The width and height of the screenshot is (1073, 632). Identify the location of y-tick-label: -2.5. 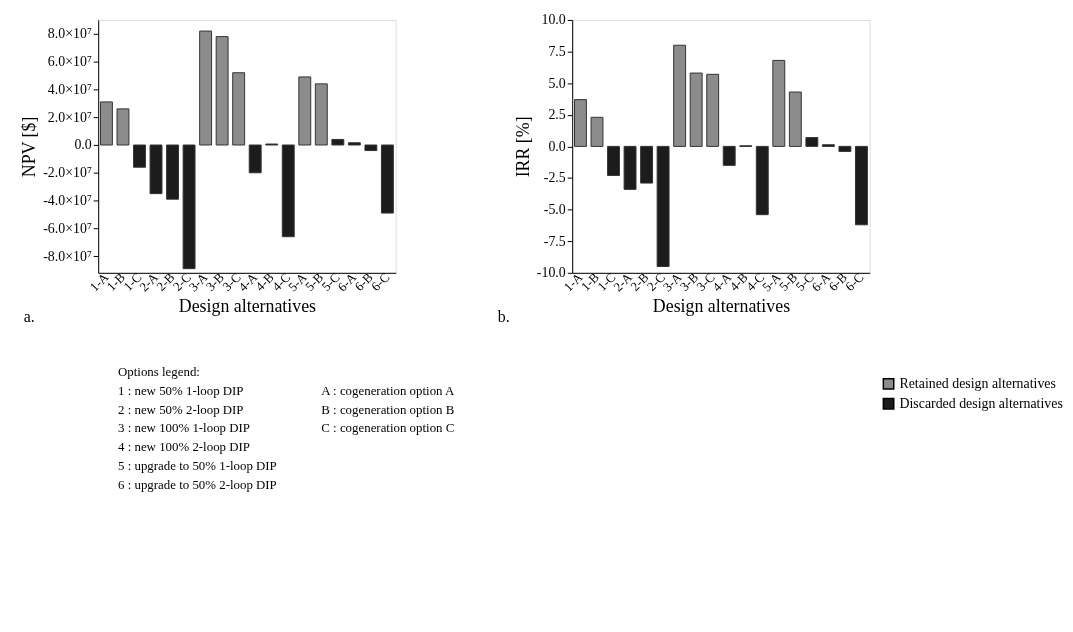
(554, 178).